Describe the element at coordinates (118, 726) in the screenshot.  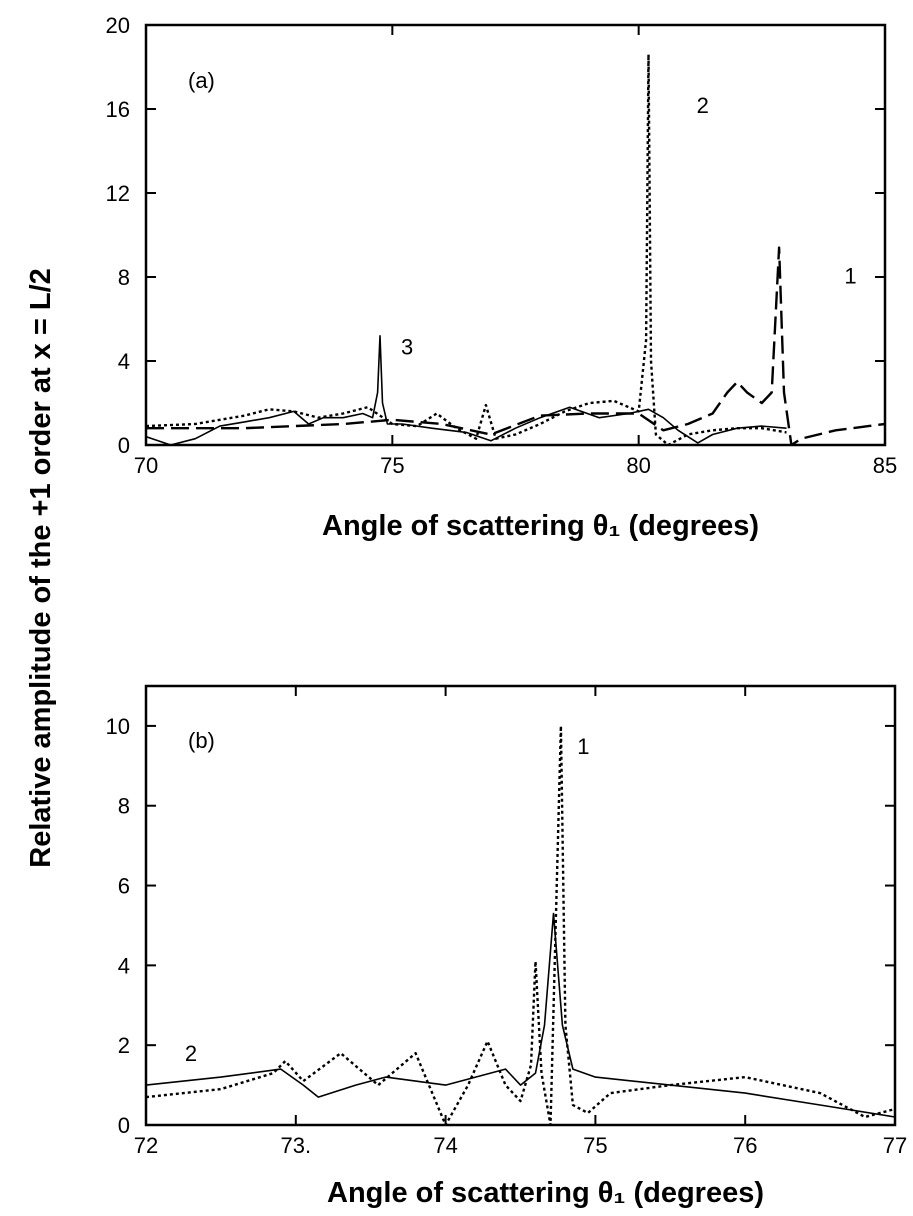
I see `y-tick-label: 10` at that location.